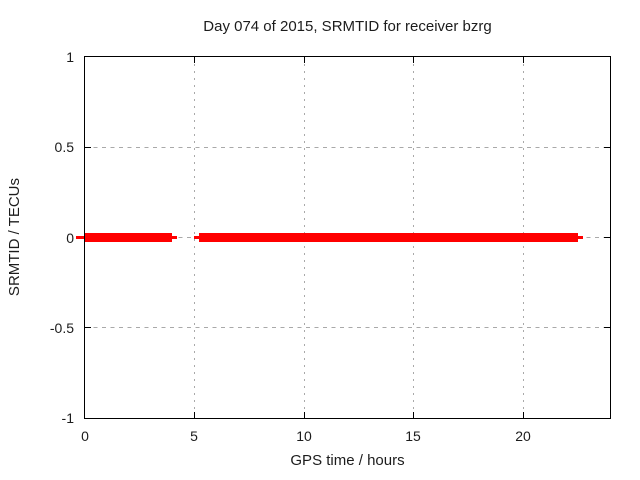  I want to click on x-tick-label: 0, so click(85, 436).